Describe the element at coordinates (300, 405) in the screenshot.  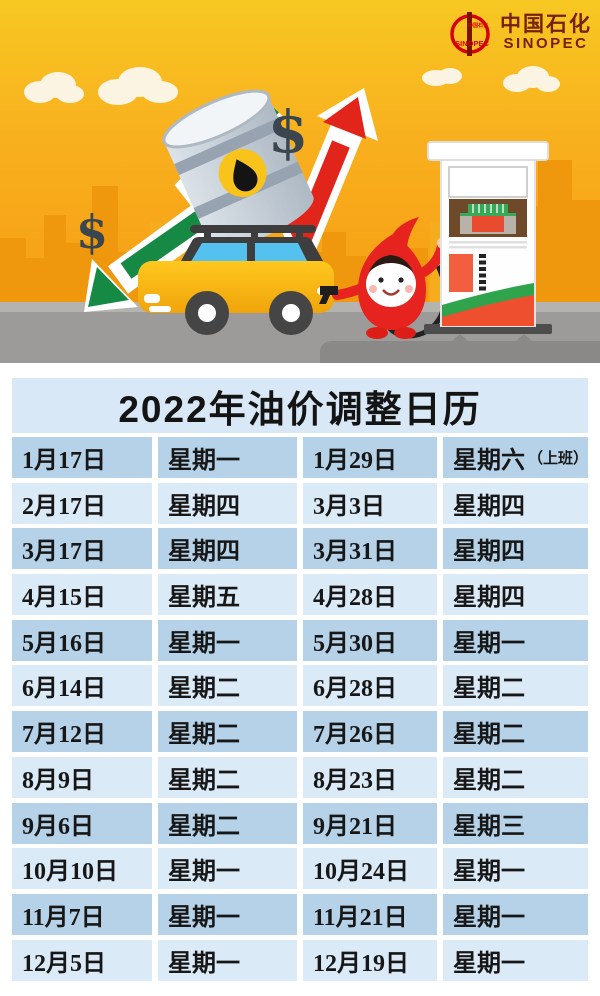
I see `calendar-title: 2022年油价调整日历` at that location.